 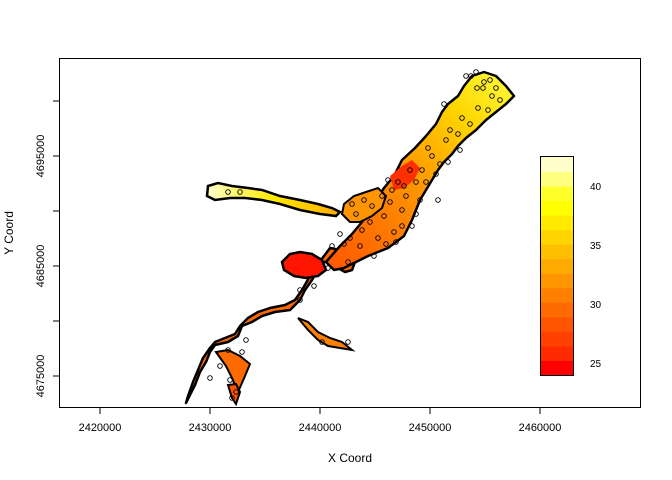 What do you see at coordinates (430, 428) in the screenshot?
I see `x-tick-label-3: 2450000` at bounding box center [430, 428].